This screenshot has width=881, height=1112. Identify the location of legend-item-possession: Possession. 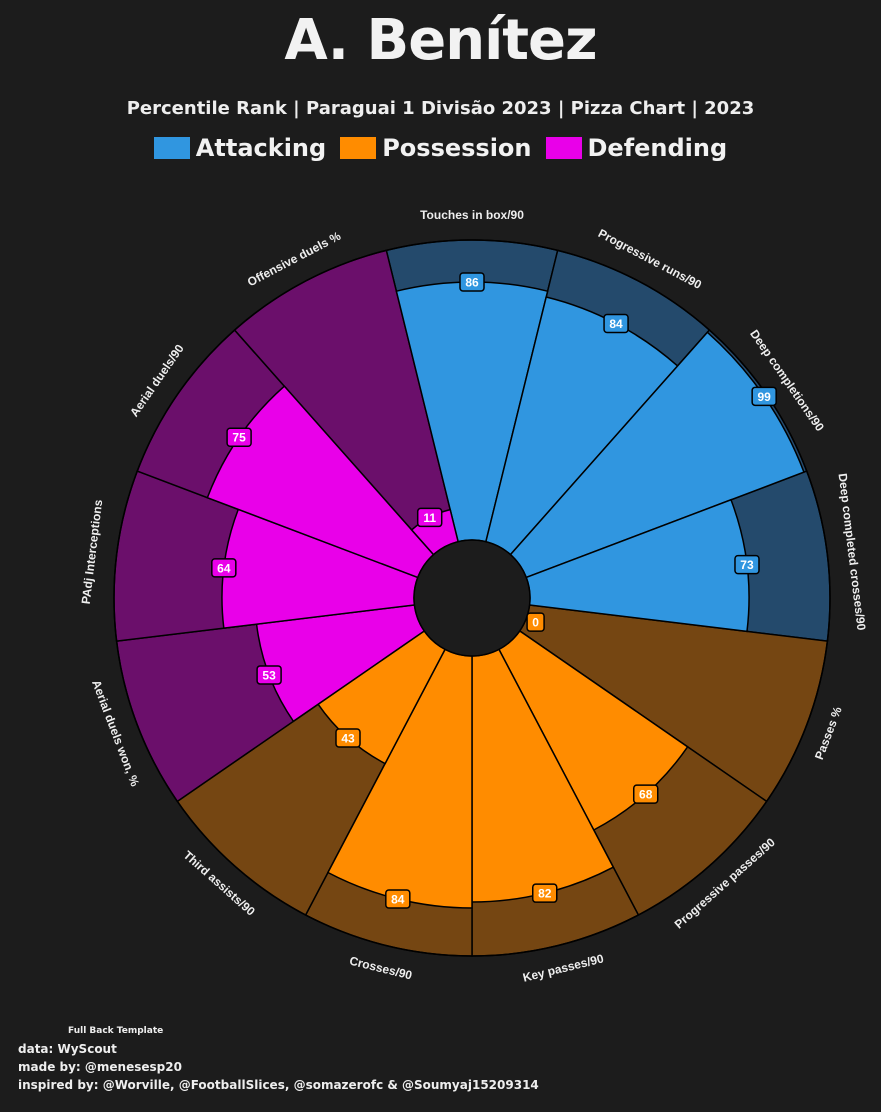
(436, 148).